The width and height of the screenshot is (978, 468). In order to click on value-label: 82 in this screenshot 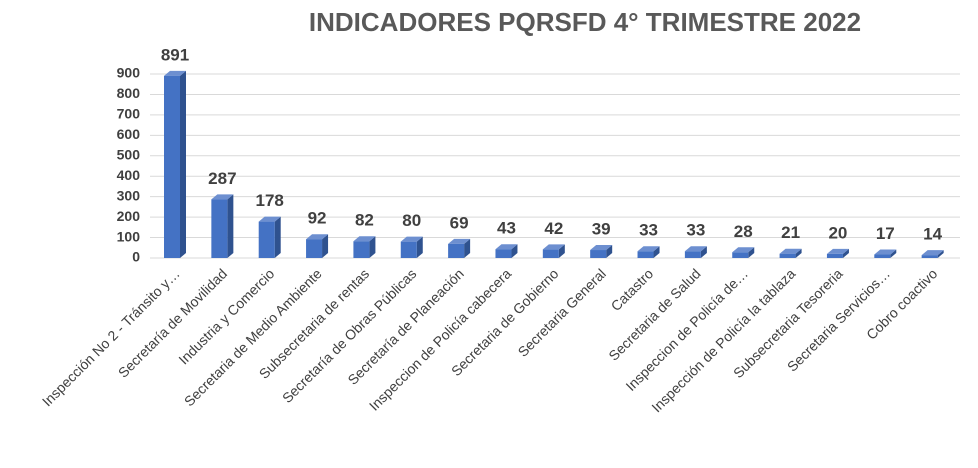, I will do `click(364, 220)`.